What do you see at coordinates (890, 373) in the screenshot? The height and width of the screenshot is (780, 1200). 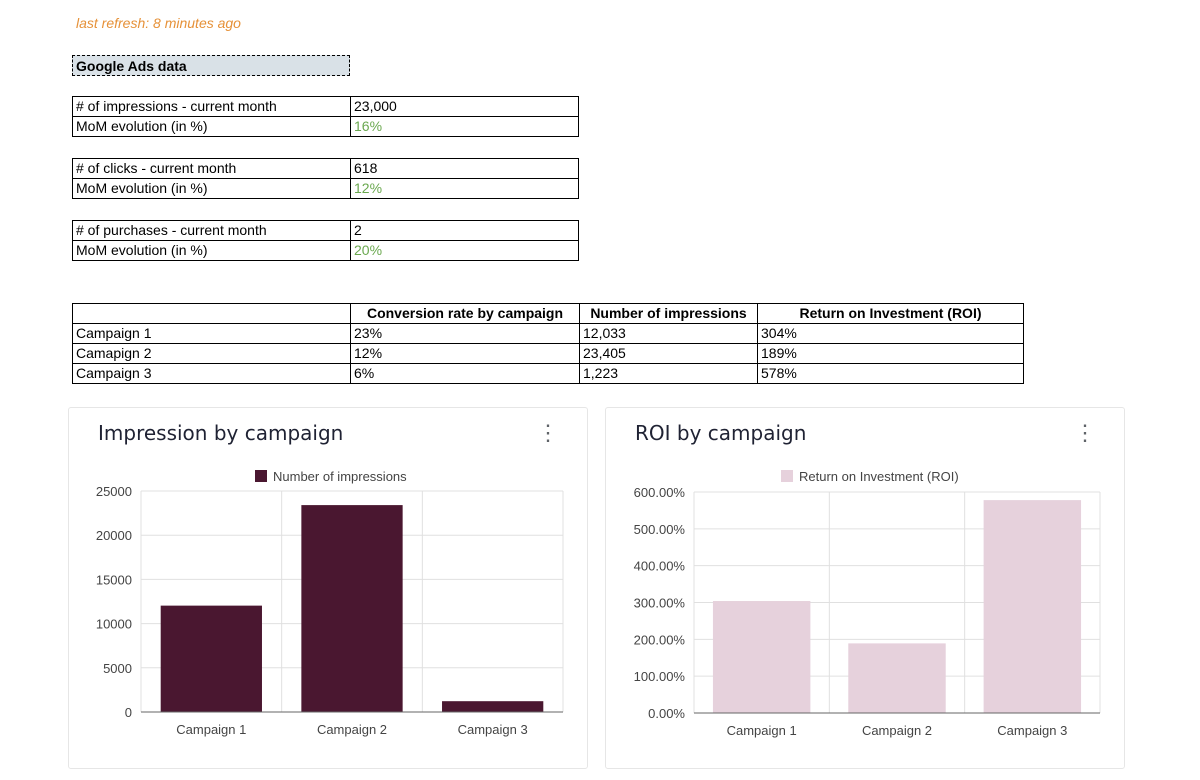 I see `roi-cell: 578%` at bounding box center [890, 373].